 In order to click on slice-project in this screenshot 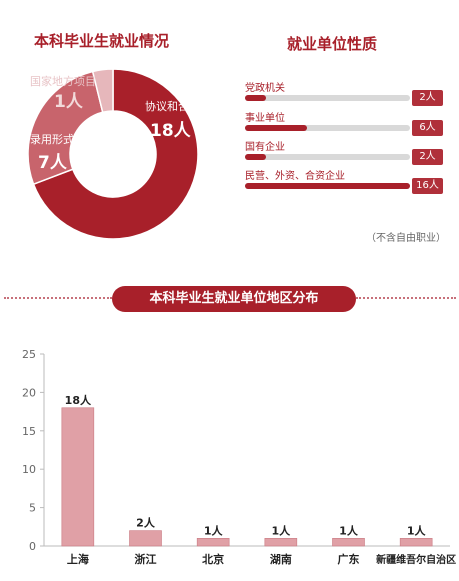, I will do `click(102, 91)`.